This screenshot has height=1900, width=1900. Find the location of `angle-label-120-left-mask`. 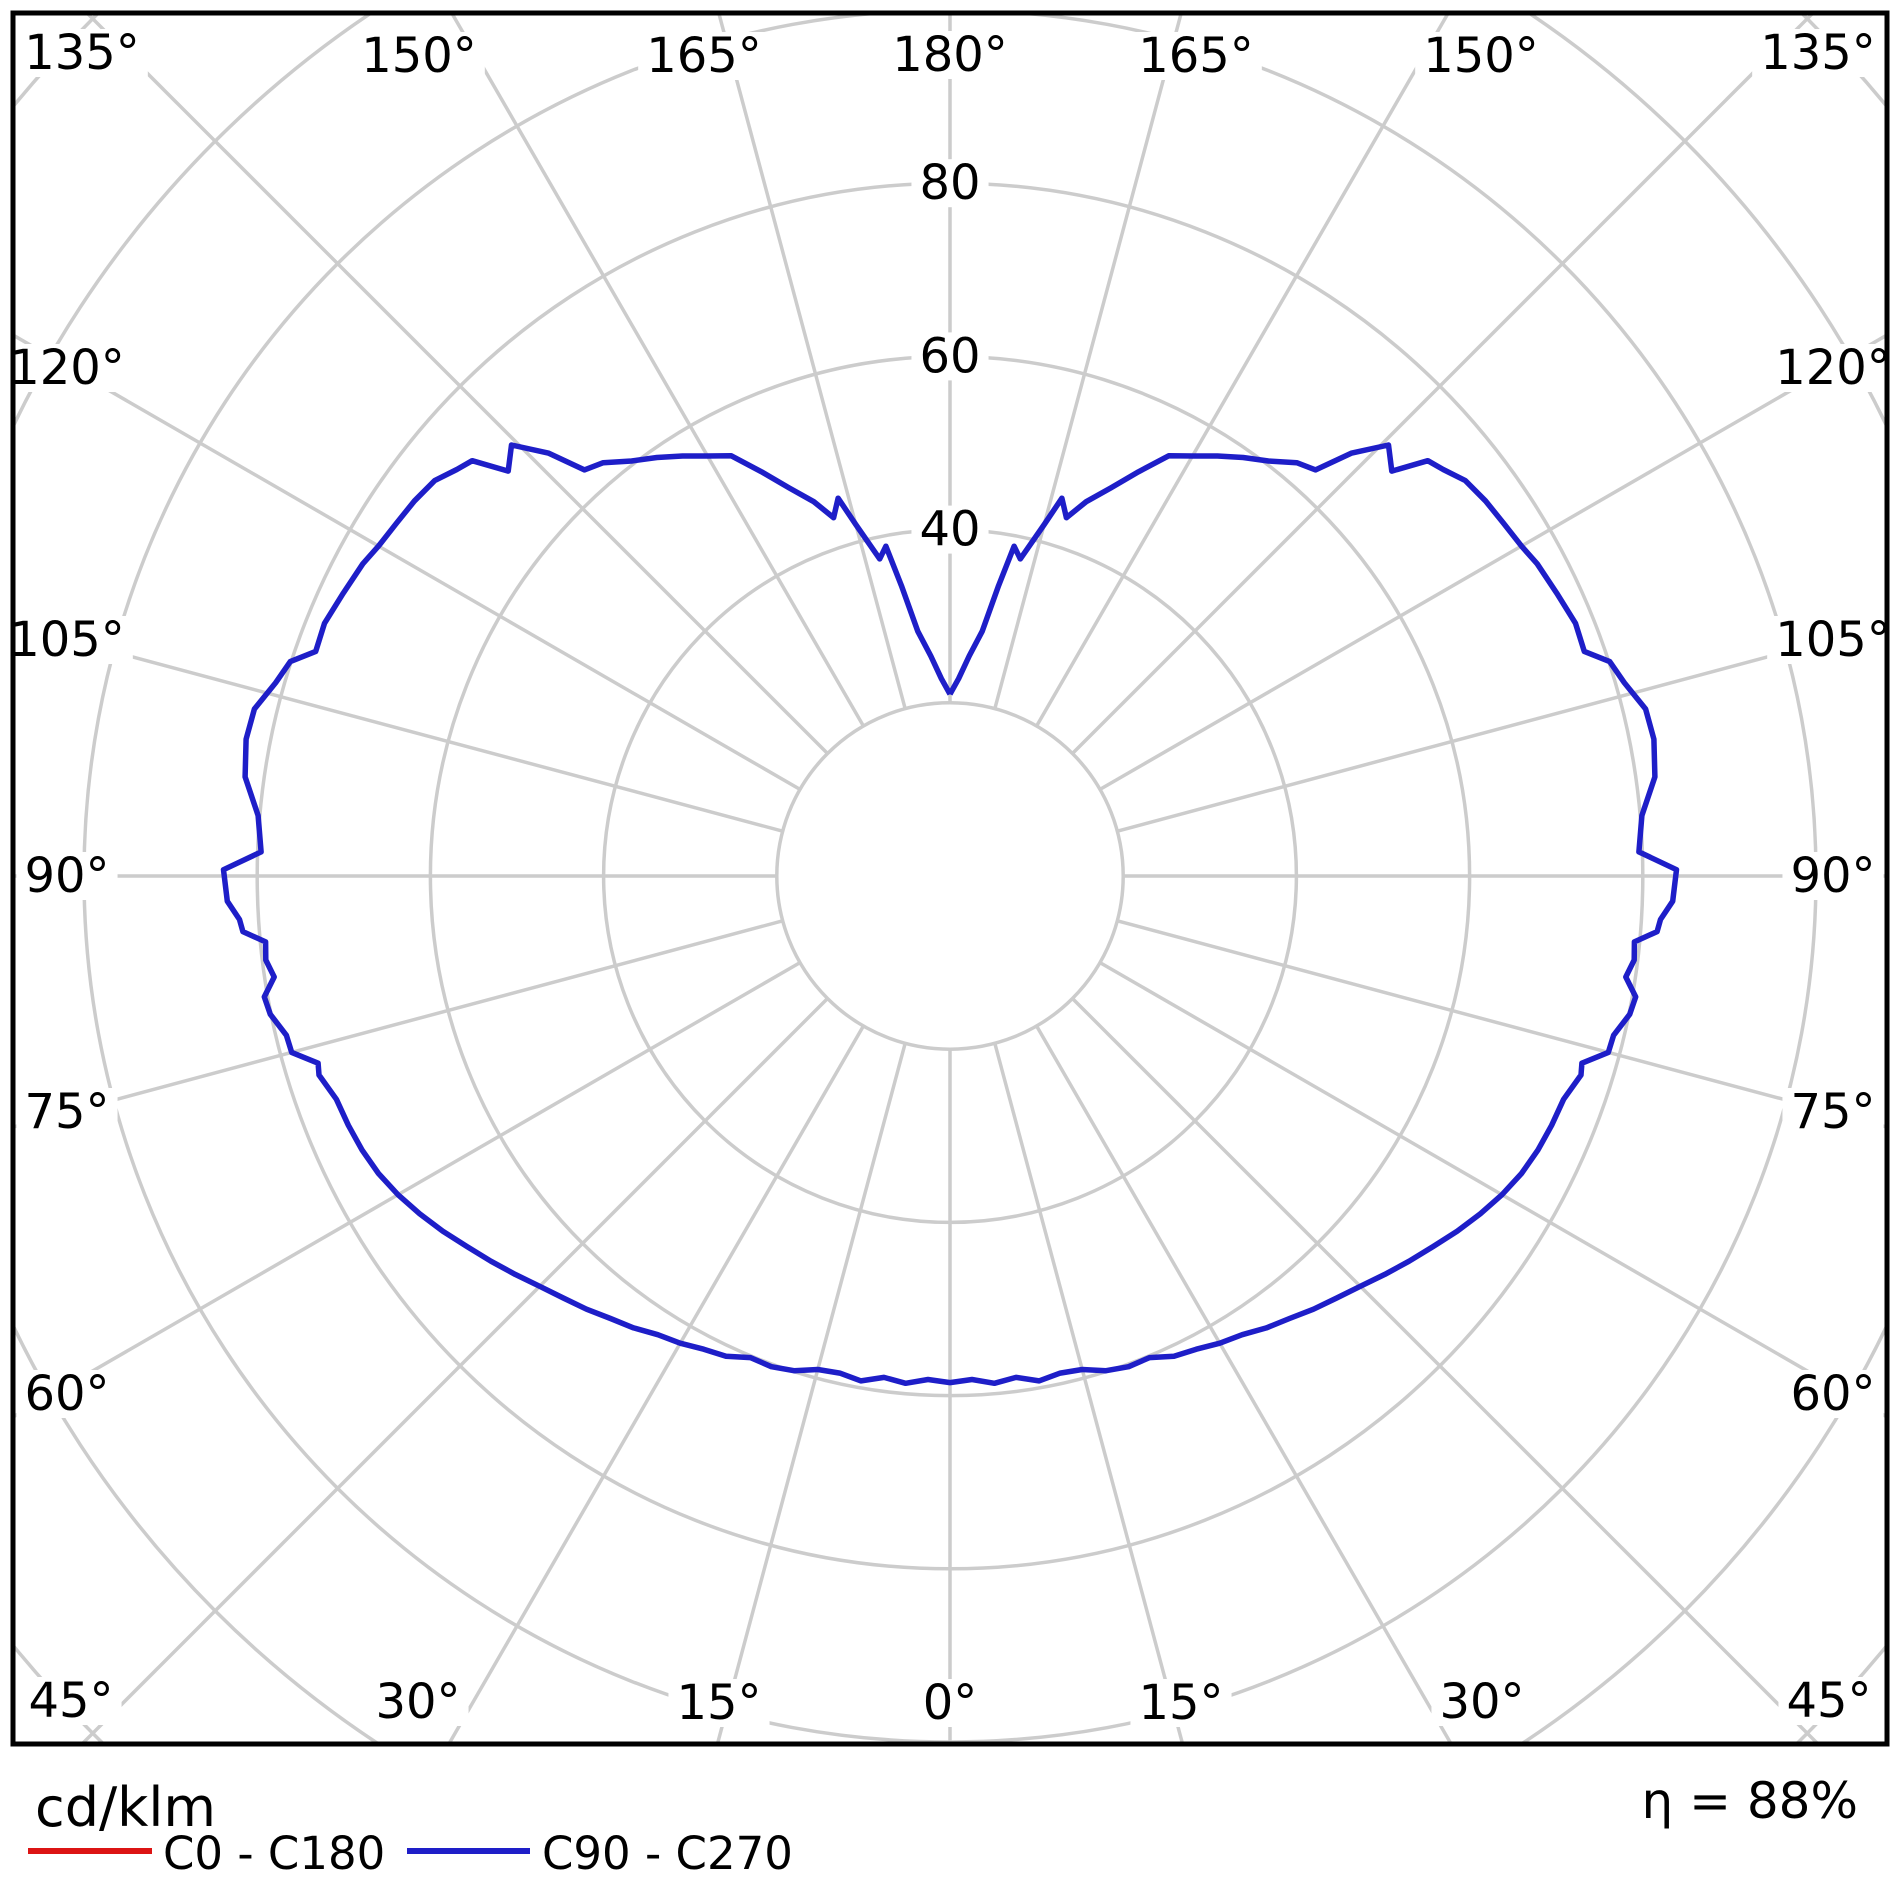

angle-label-120-left-mask is located at coordinates (67, 368).